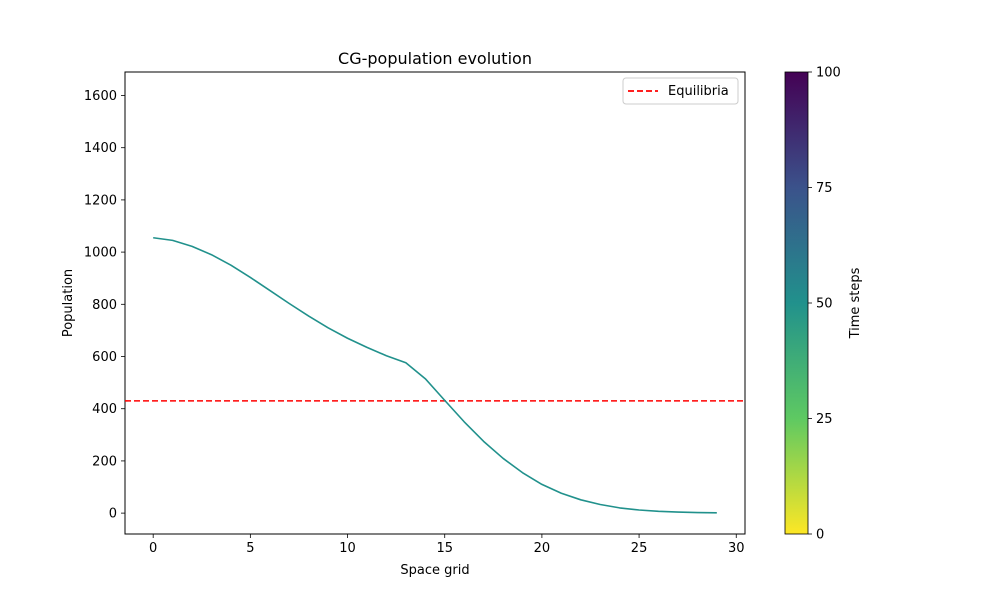 The width and height of the screenshot is (1000, 600). What do you see at coordinates (736, 548) in the screenshot?
I see `x-tick-label: 30` at bounding box center [736, 548].